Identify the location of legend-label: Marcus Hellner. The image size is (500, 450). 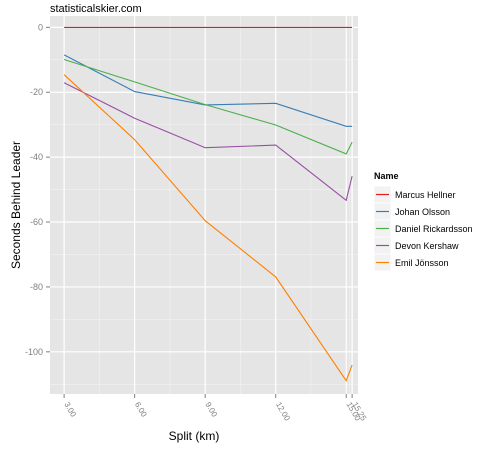
(425, 195).